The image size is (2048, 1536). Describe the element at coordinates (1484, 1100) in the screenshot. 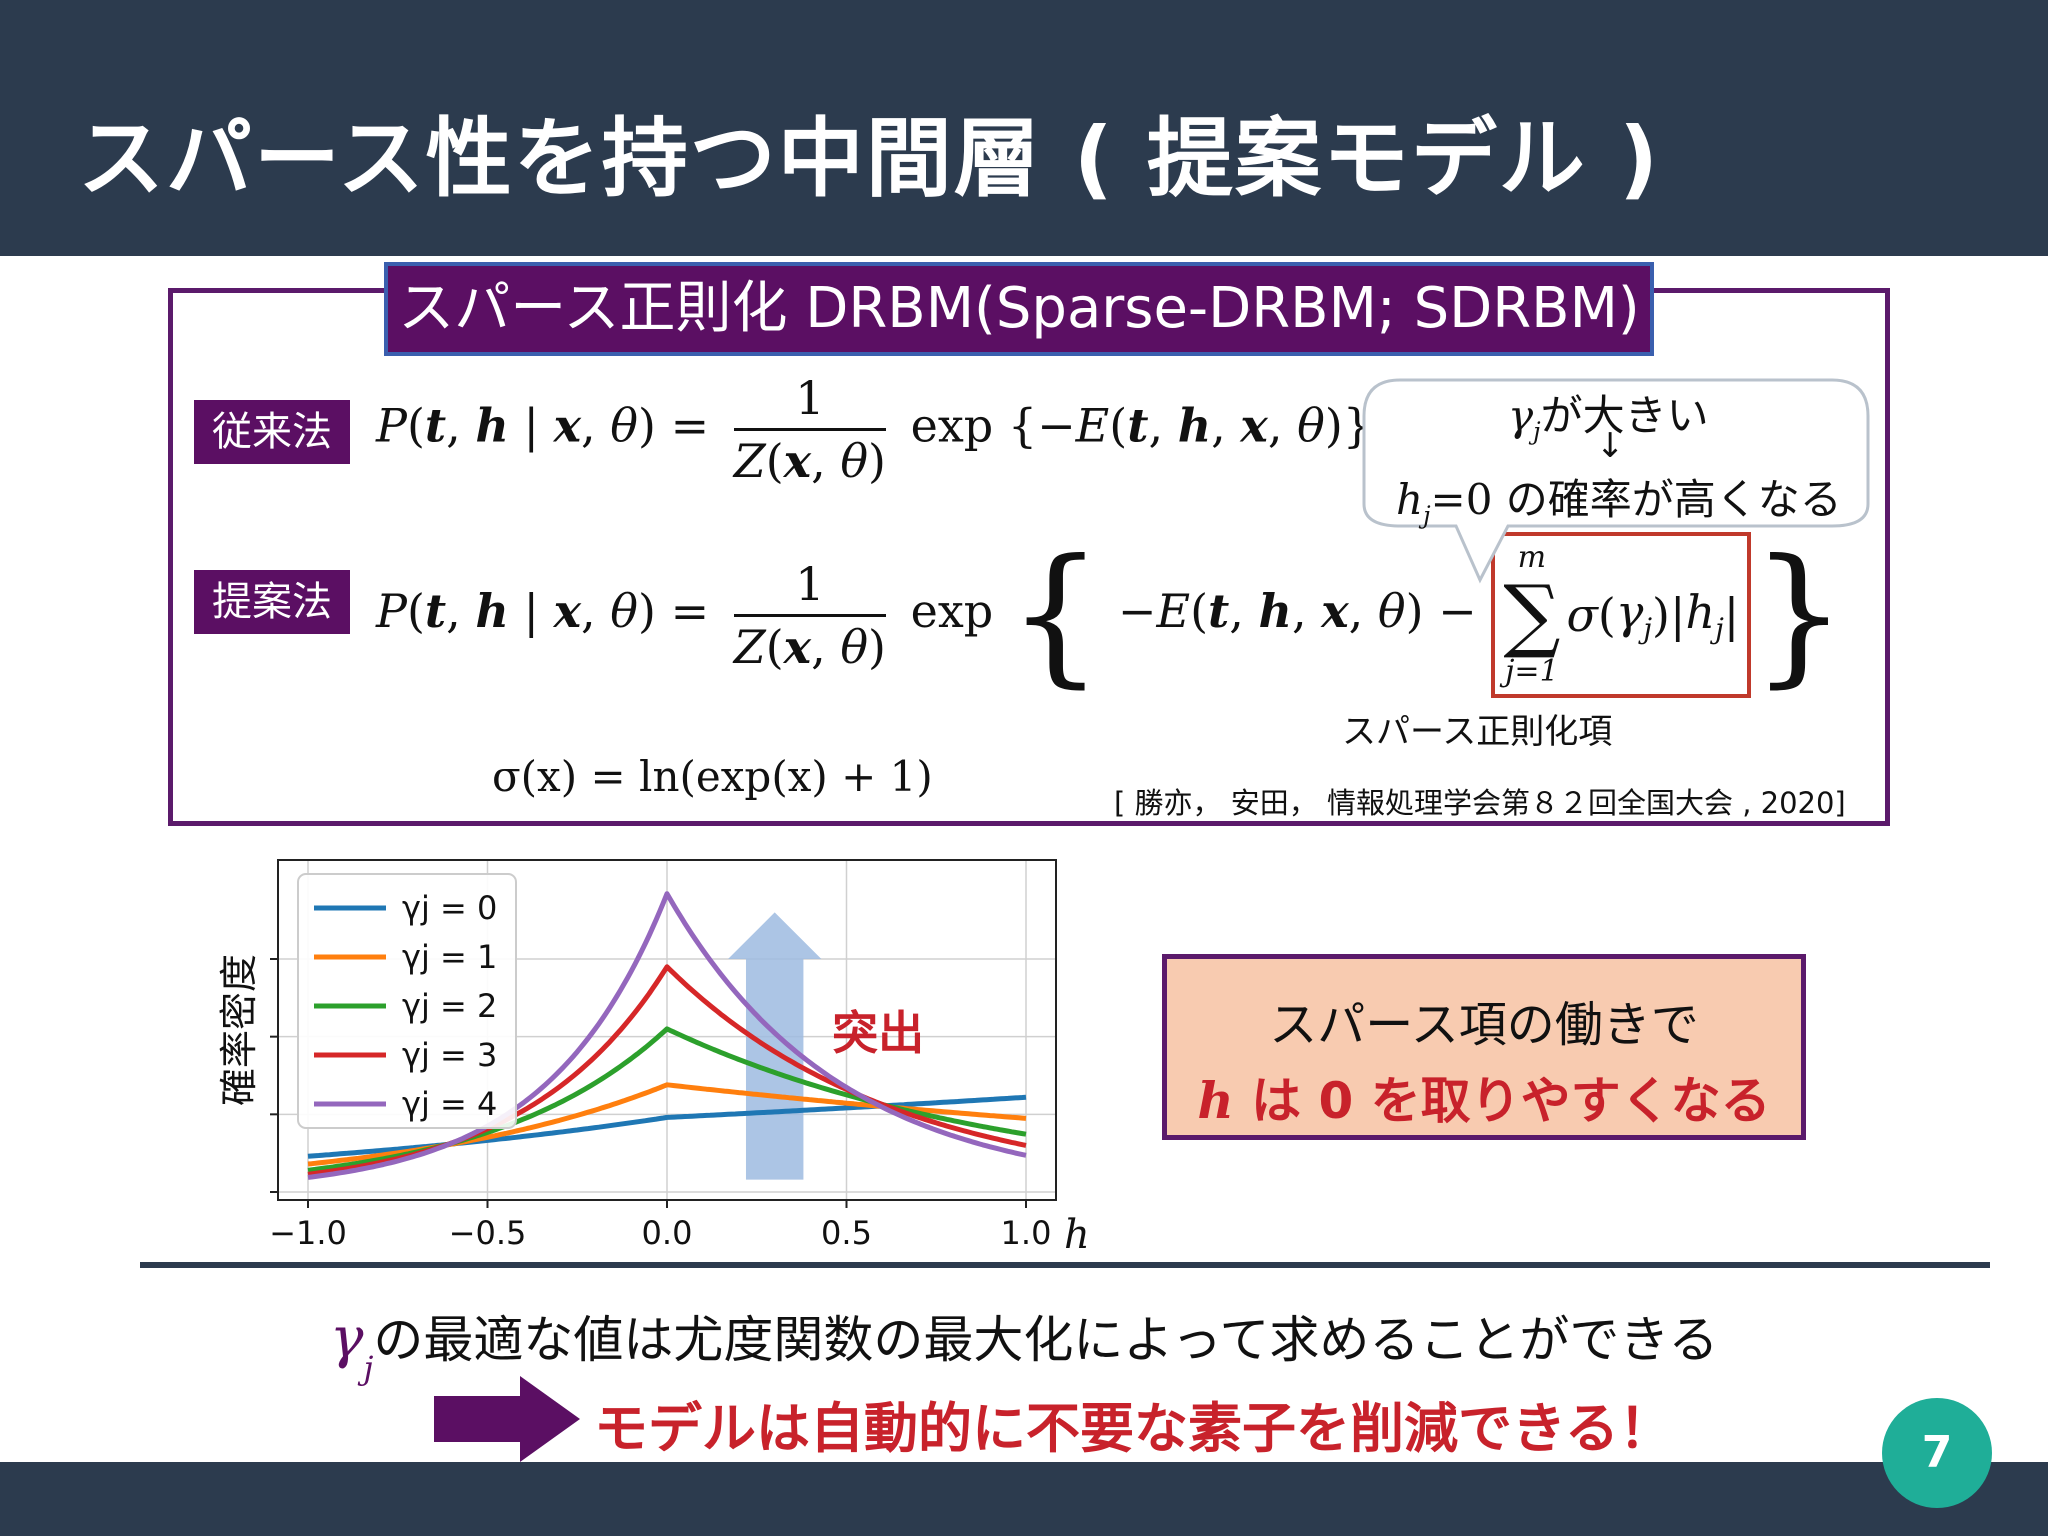

I see `note-line2: h は 0 を取りやすくなる` at that location.